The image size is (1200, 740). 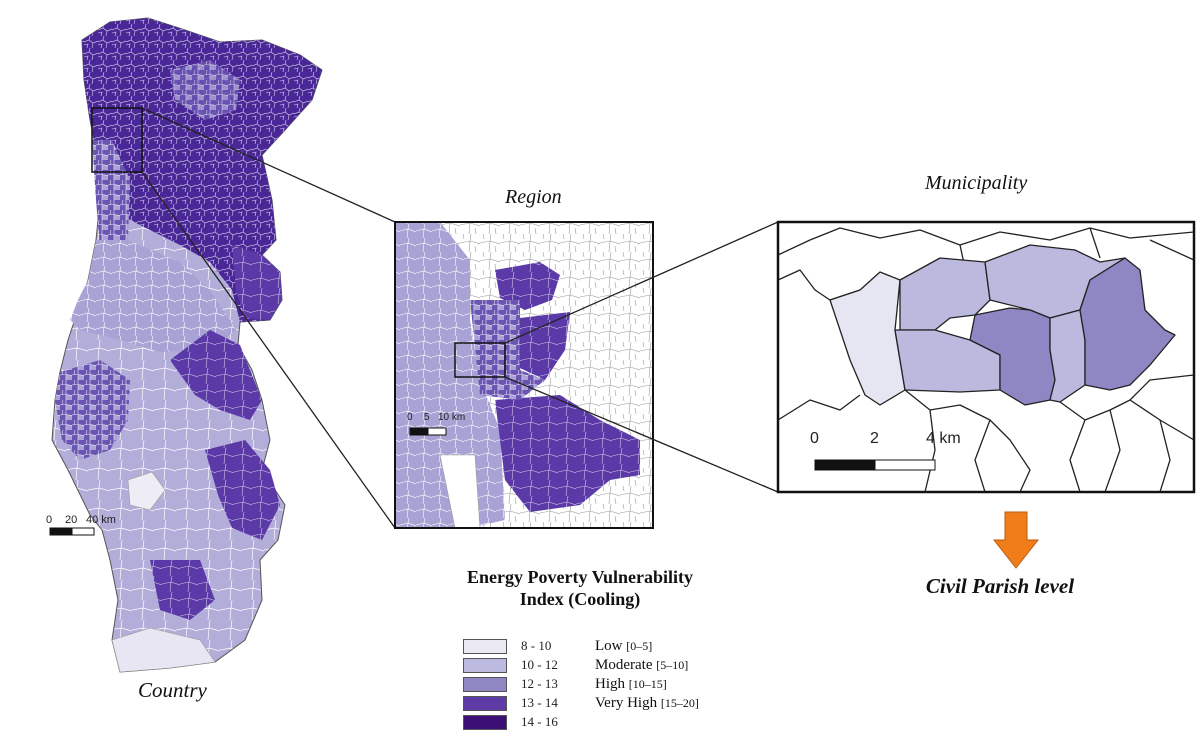 I want to click on legend-title-line2: Index (Cooling), so click(x=580, y=599).